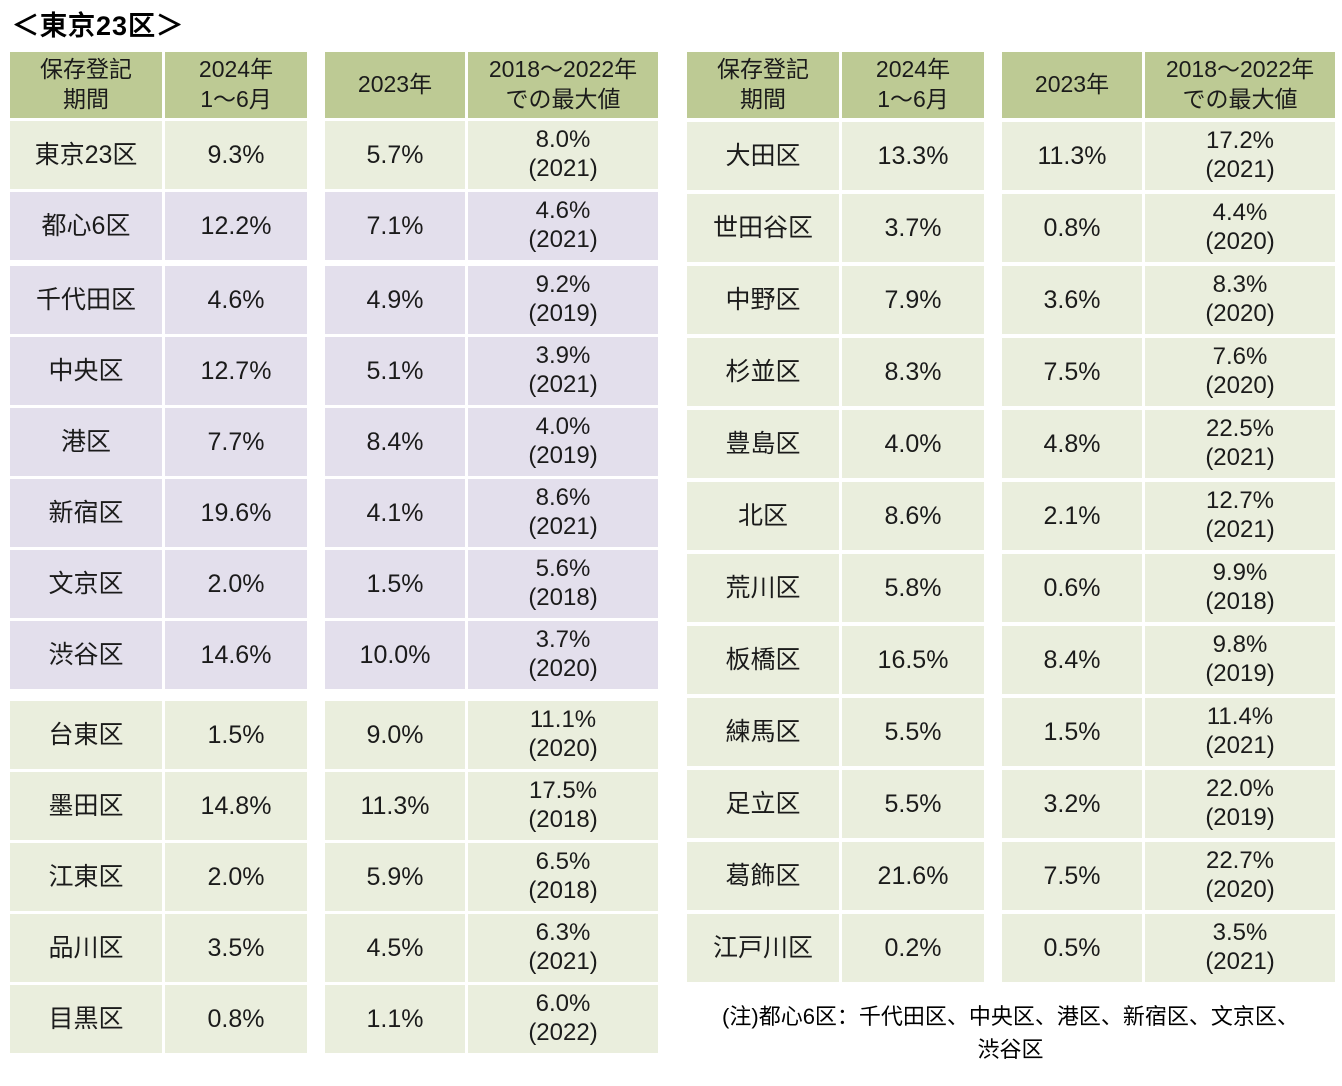 The width and height of the screenshot is (1342, 1086). I want to click on max-value-cell: 22.5% (2021), so click(1240, 444).